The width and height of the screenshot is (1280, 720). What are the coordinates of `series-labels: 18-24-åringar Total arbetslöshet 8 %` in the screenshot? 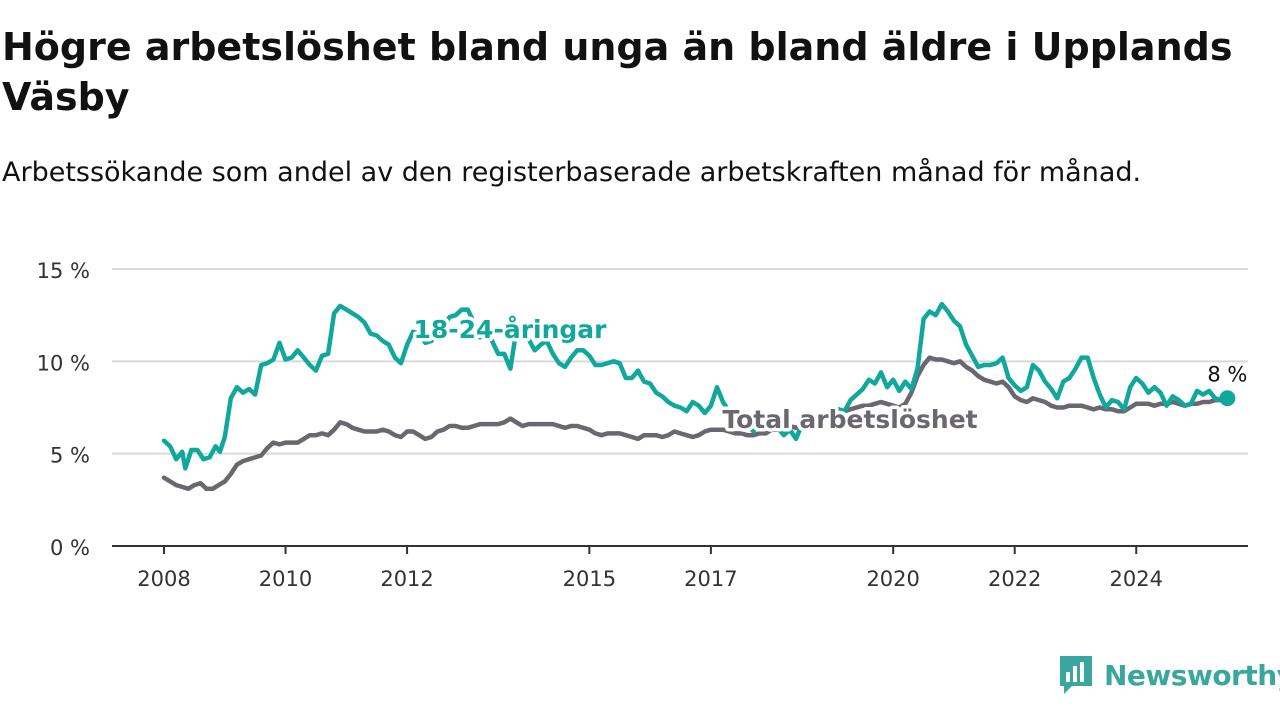 It's located at (830, 375).